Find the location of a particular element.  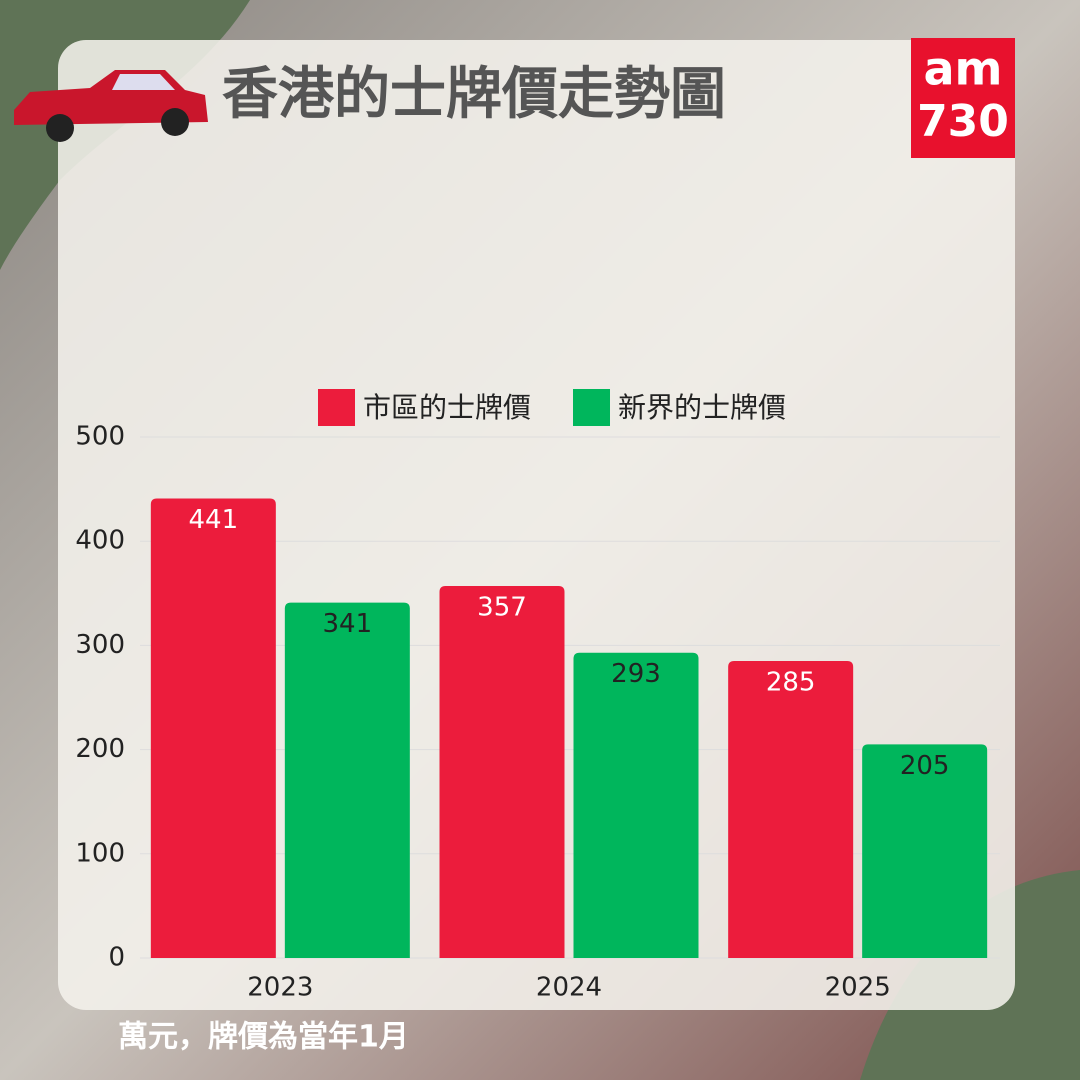

value-label: 205 is located at coordinates (925, 766).